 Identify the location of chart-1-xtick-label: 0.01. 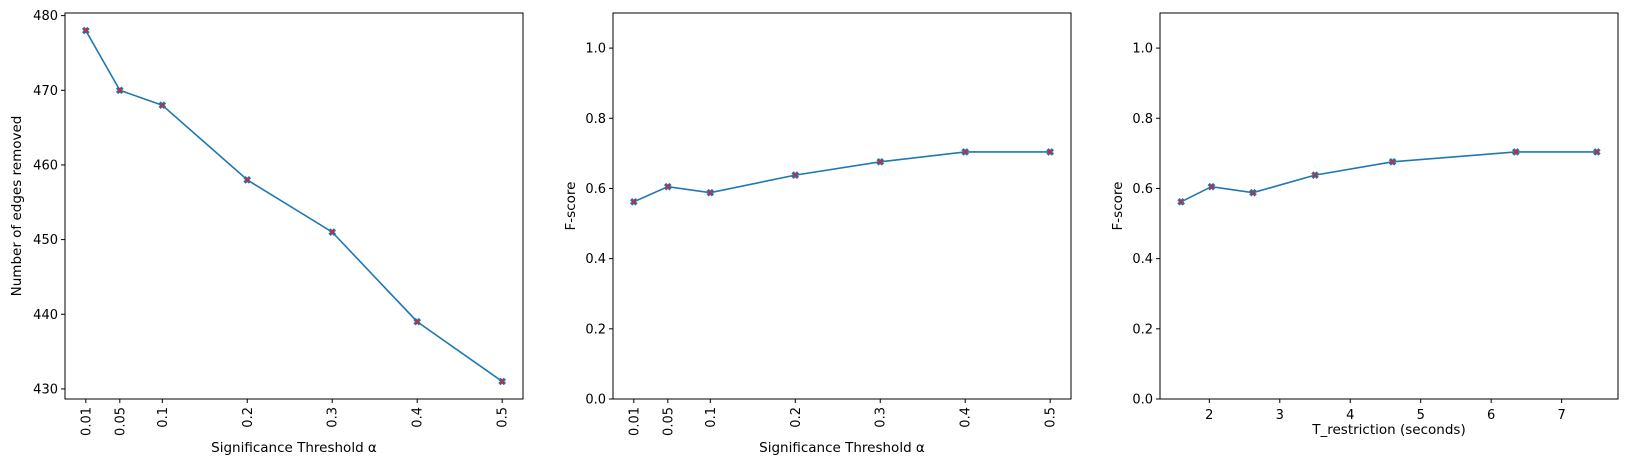
(86, 421).